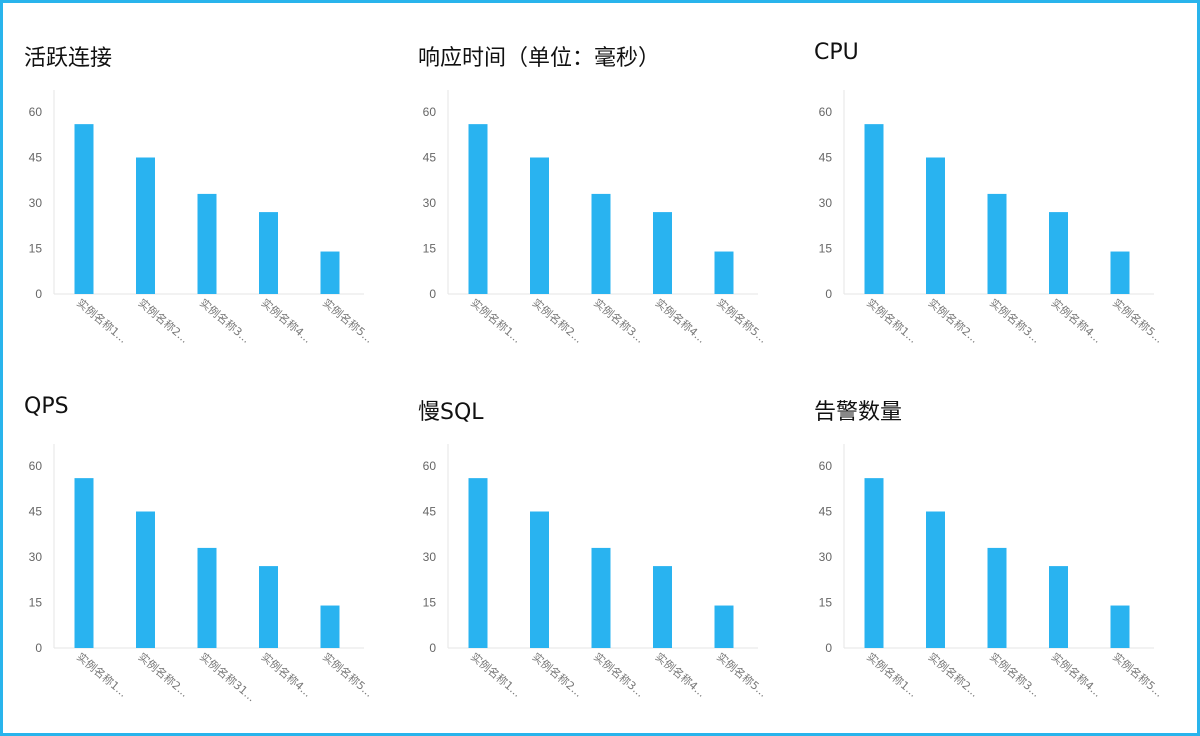 The width and height of the screenshot is (1200, 736). Describe the element at coordinates (68, 58) in the screenshot. I see `chart-title: 活跃连接` at that location.